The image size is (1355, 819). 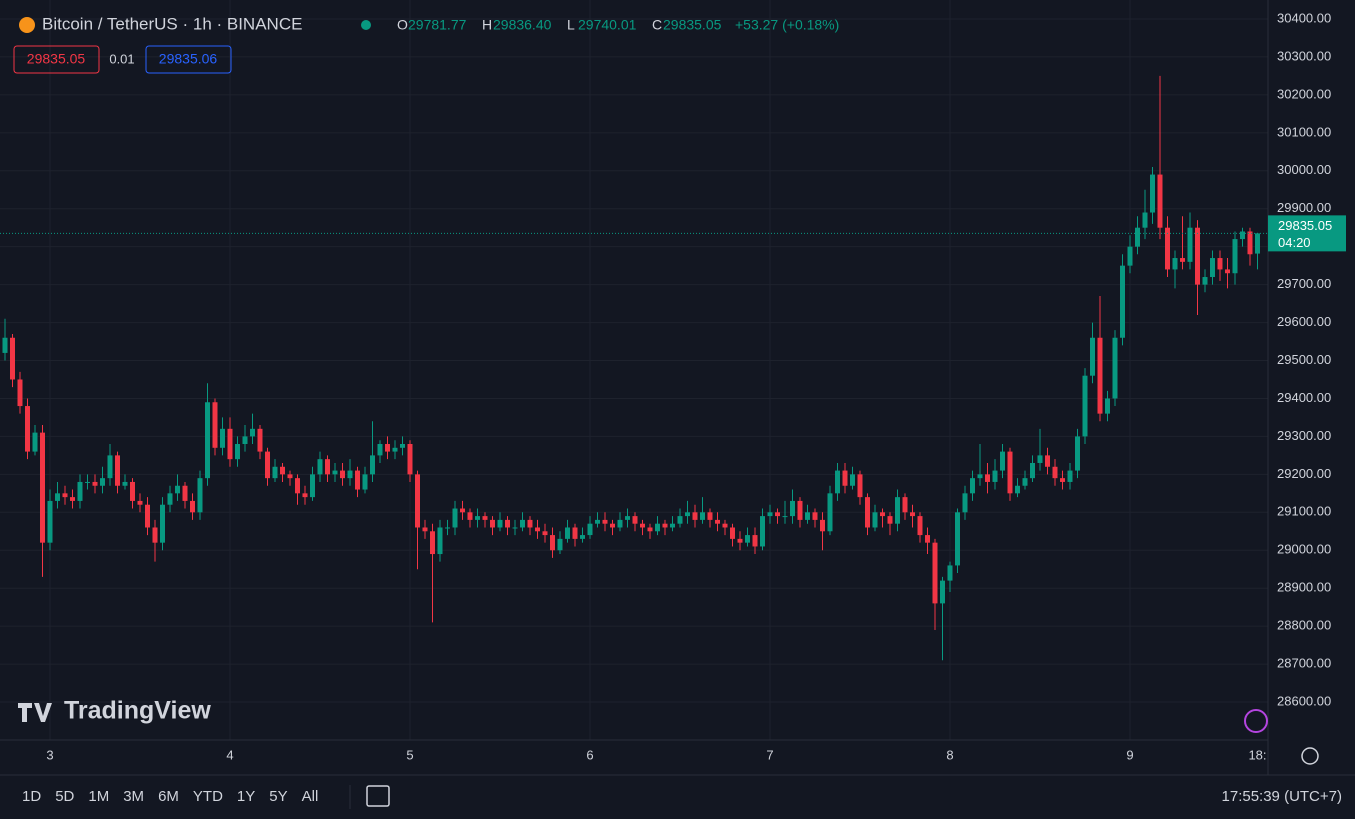 I want to click on y-tick-label: 29700.00, so click(x=1304, y=283).